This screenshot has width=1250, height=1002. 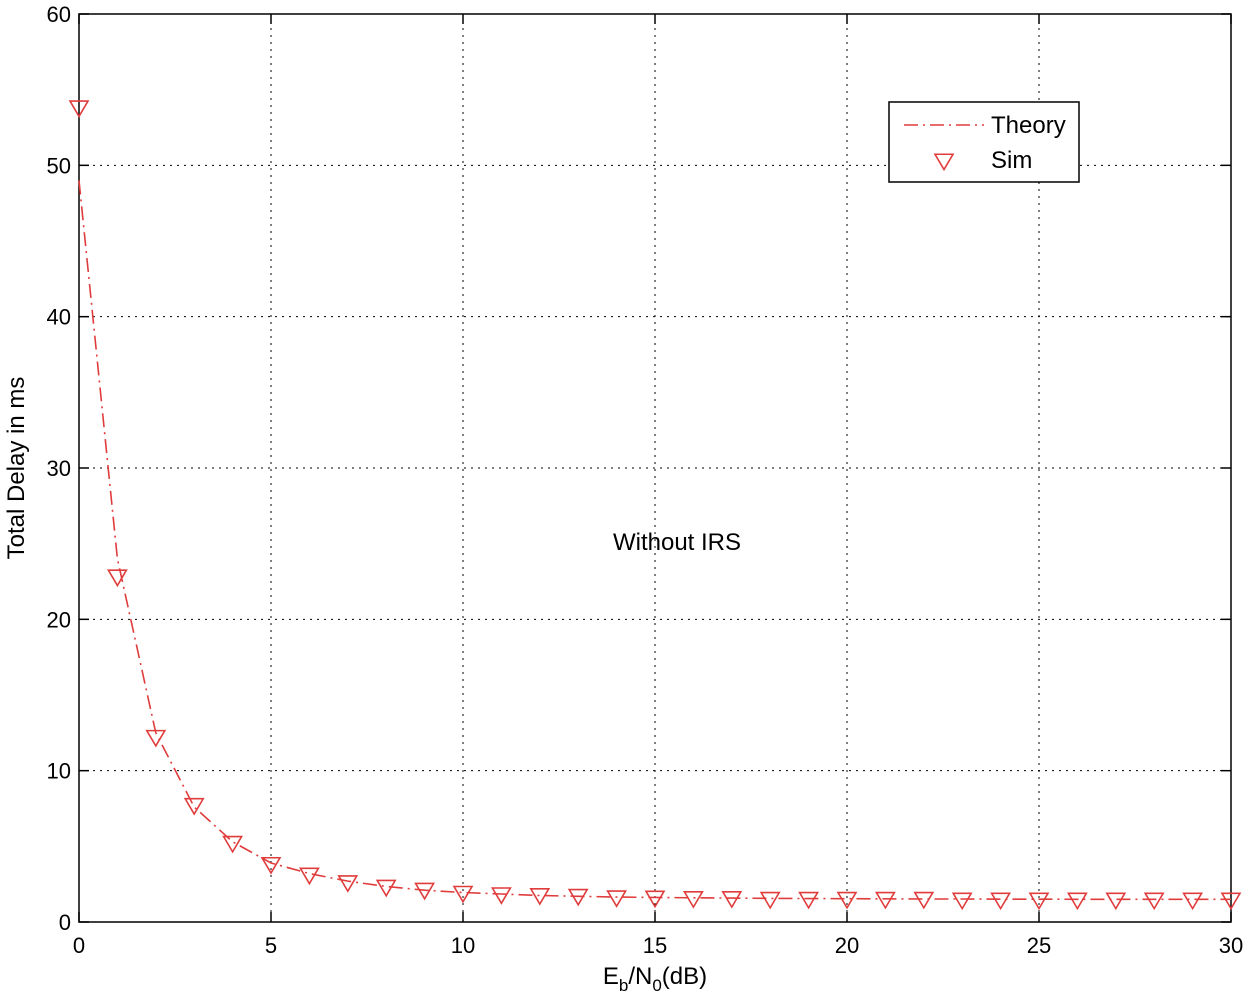 I want to click on x-tick-label: 30, so click(x=1231, y=945).